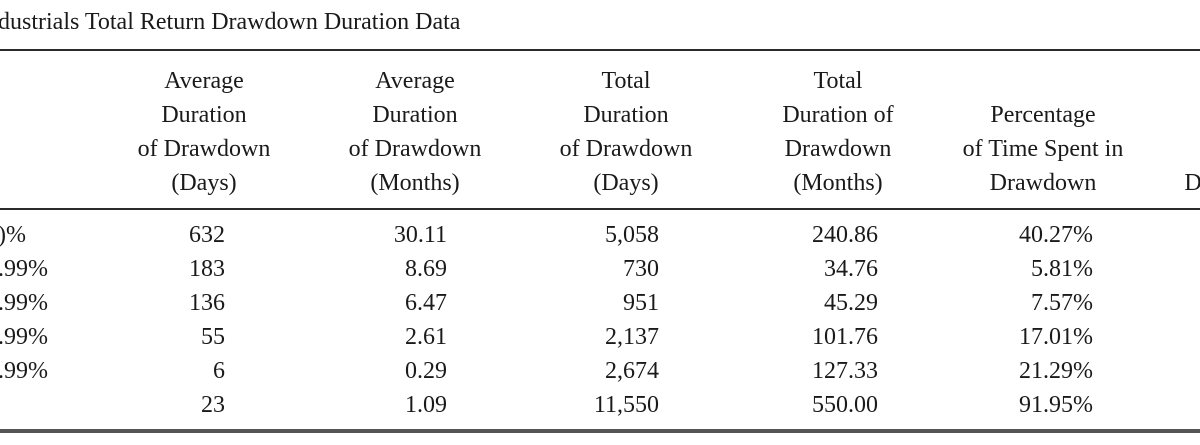 The height and width of the screenshot is (445, 1200). I want to click on cell-avg-days: 23, so click(213, 405).